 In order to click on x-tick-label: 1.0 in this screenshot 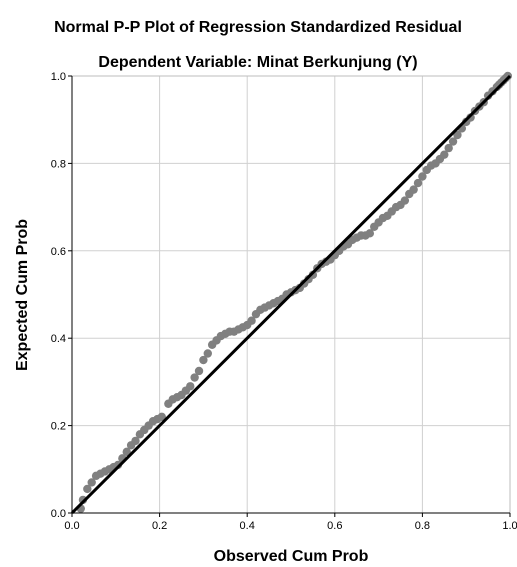, I will do `click(509, 526)`.